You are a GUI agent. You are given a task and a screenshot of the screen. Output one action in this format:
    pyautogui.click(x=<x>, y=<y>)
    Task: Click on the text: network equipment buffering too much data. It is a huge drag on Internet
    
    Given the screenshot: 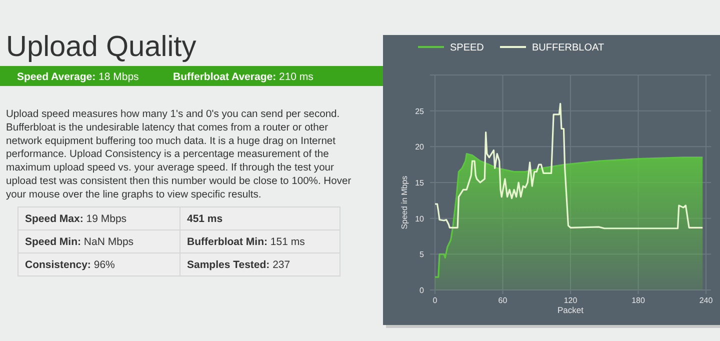 What is the action you would take?
    pyautogui.click(x=171, y=141)
    